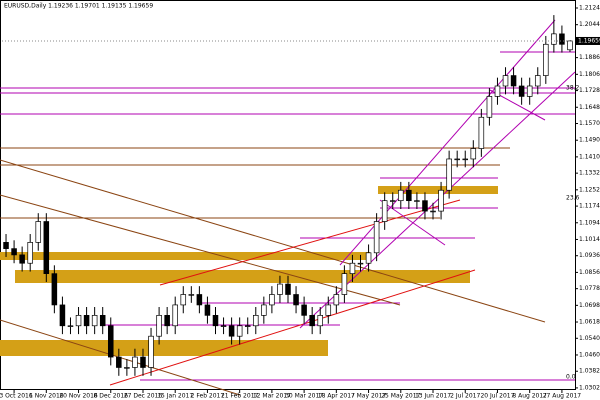  I want to click on y-tick-label: 1.08560, so click(589, 272).